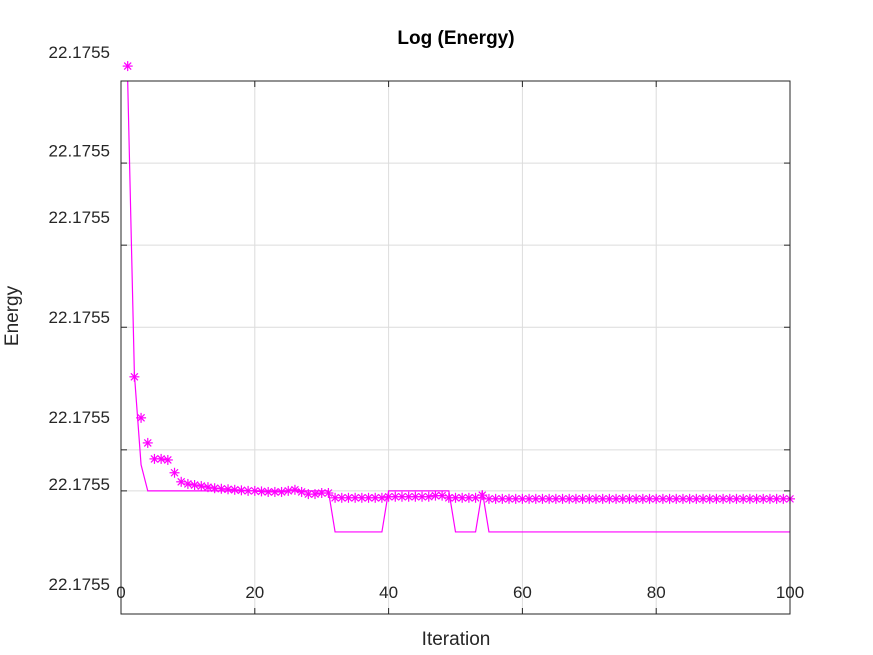  What do you see at coordinates (456, 639) in the screenshot?
I see `x-axis-label: Iteration` at bounding box center [456, 639].